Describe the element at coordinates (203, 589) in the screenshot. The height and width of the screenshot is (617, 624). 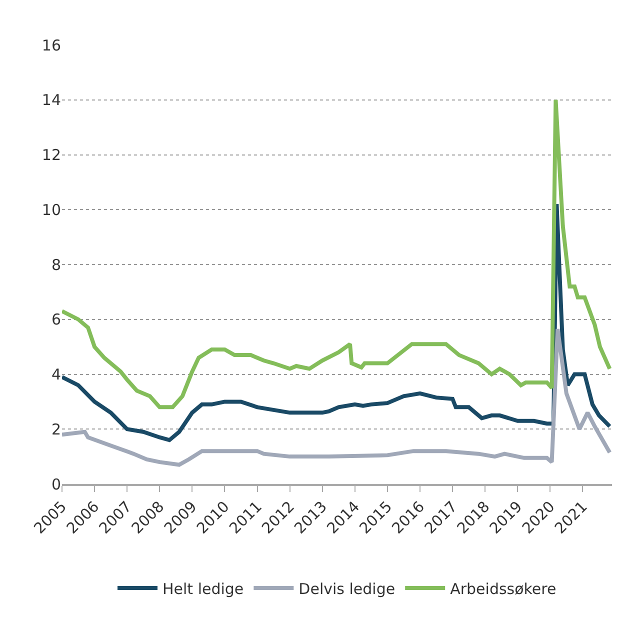
I see `legend-label: Helt ledige` at that location.